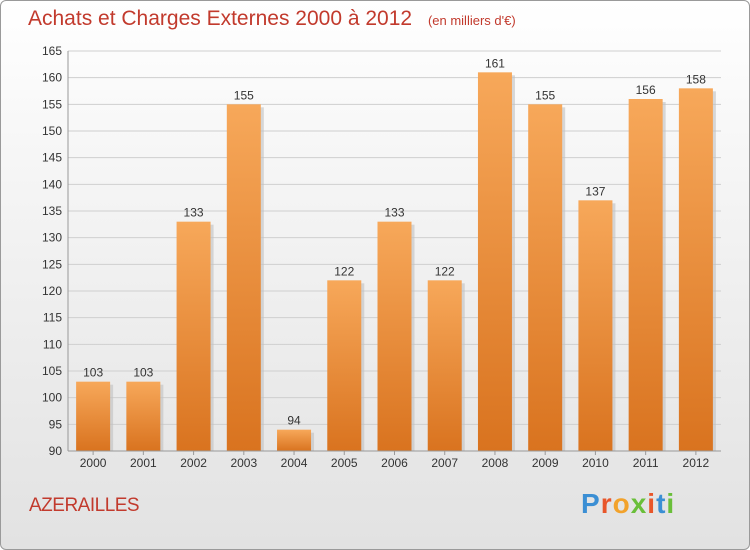  Describe the element at coordinates (52, 238) in the screenshot. I see `y-tick-label: 130` at that location.